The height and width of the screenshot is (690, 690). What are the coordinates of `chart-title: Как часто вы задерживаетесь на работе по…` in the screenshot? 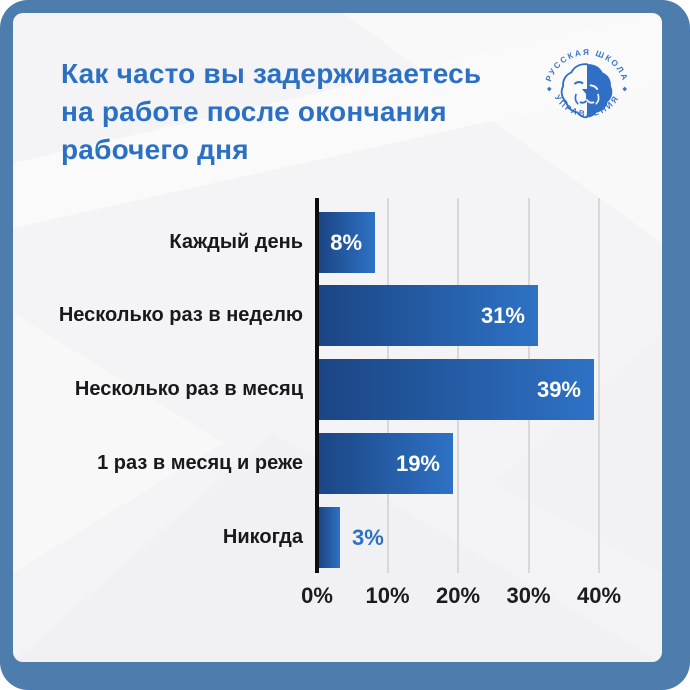 It's located at (291, 112).